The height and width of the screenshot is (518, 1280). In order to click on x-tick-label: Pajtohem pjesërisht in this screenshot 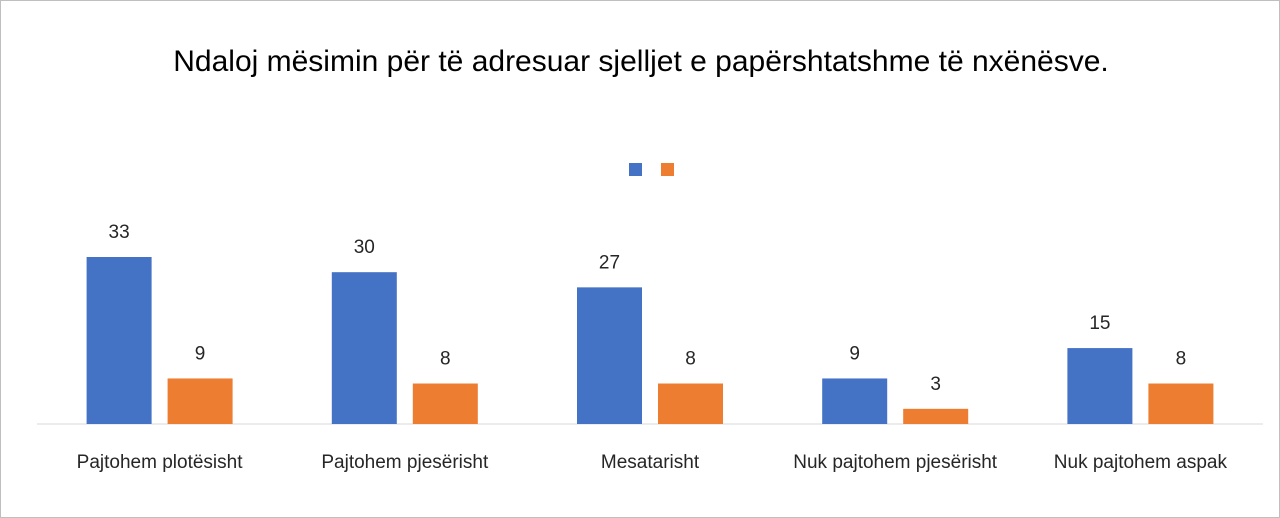, I will do `click(405, 462)`.